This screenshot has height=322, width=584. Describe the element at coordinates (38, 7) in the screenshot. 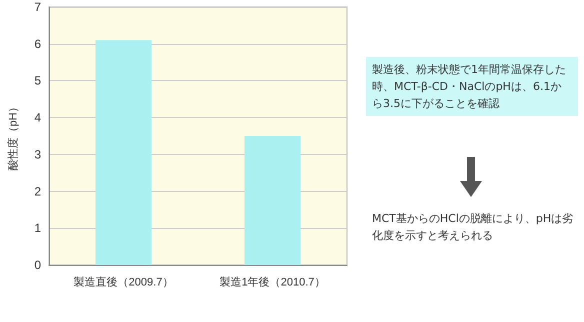

I see `y-tick-label: 7` at that location.